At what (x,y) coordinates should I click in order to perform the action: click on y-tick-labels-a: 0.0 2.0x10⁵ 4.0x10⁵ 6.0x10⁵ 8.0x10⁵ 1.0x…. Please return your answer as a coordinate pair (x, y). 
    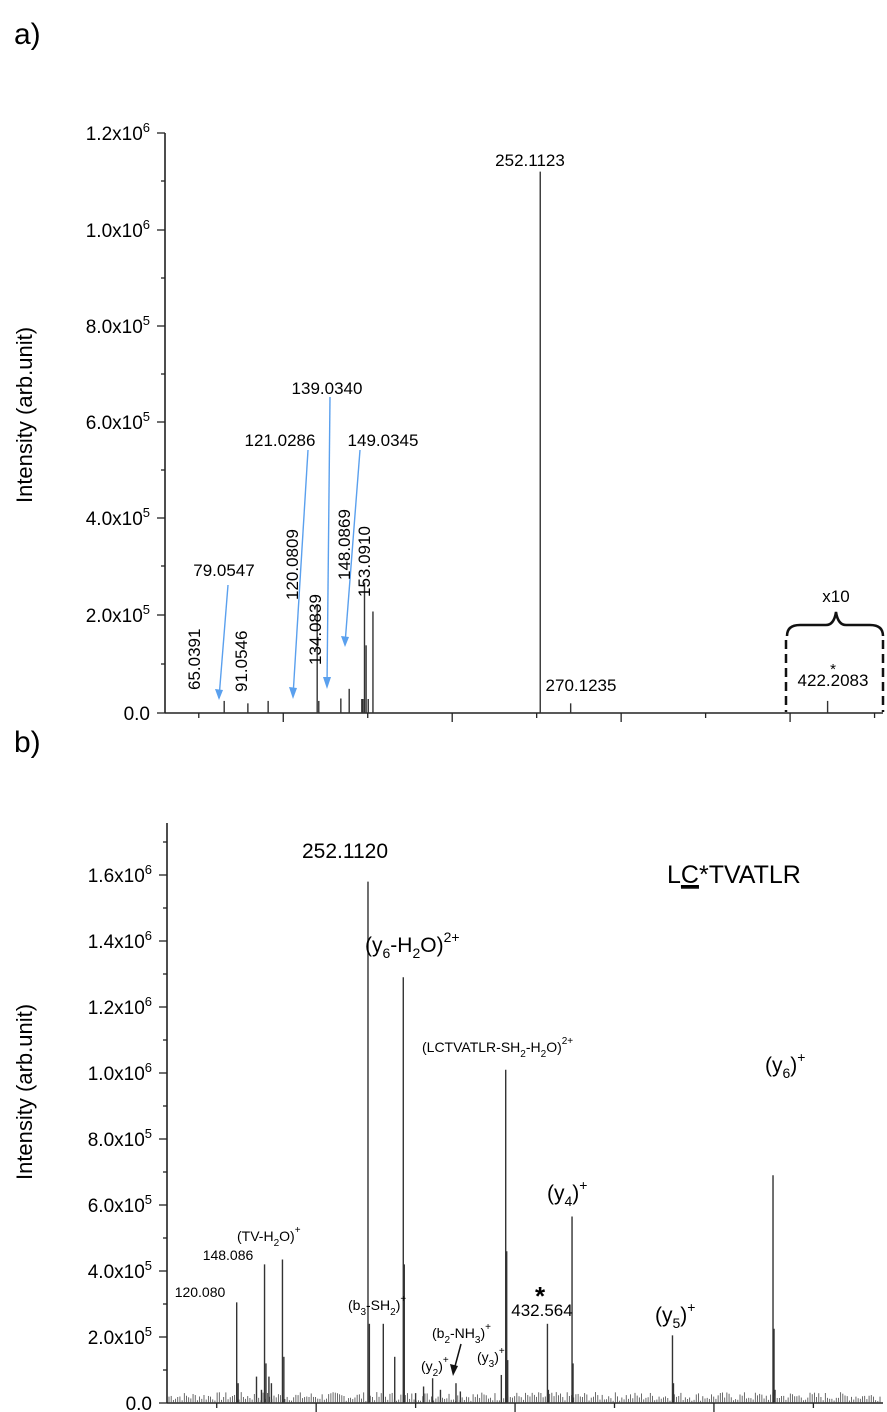
    Looking at the image, I should click on (118, 422).